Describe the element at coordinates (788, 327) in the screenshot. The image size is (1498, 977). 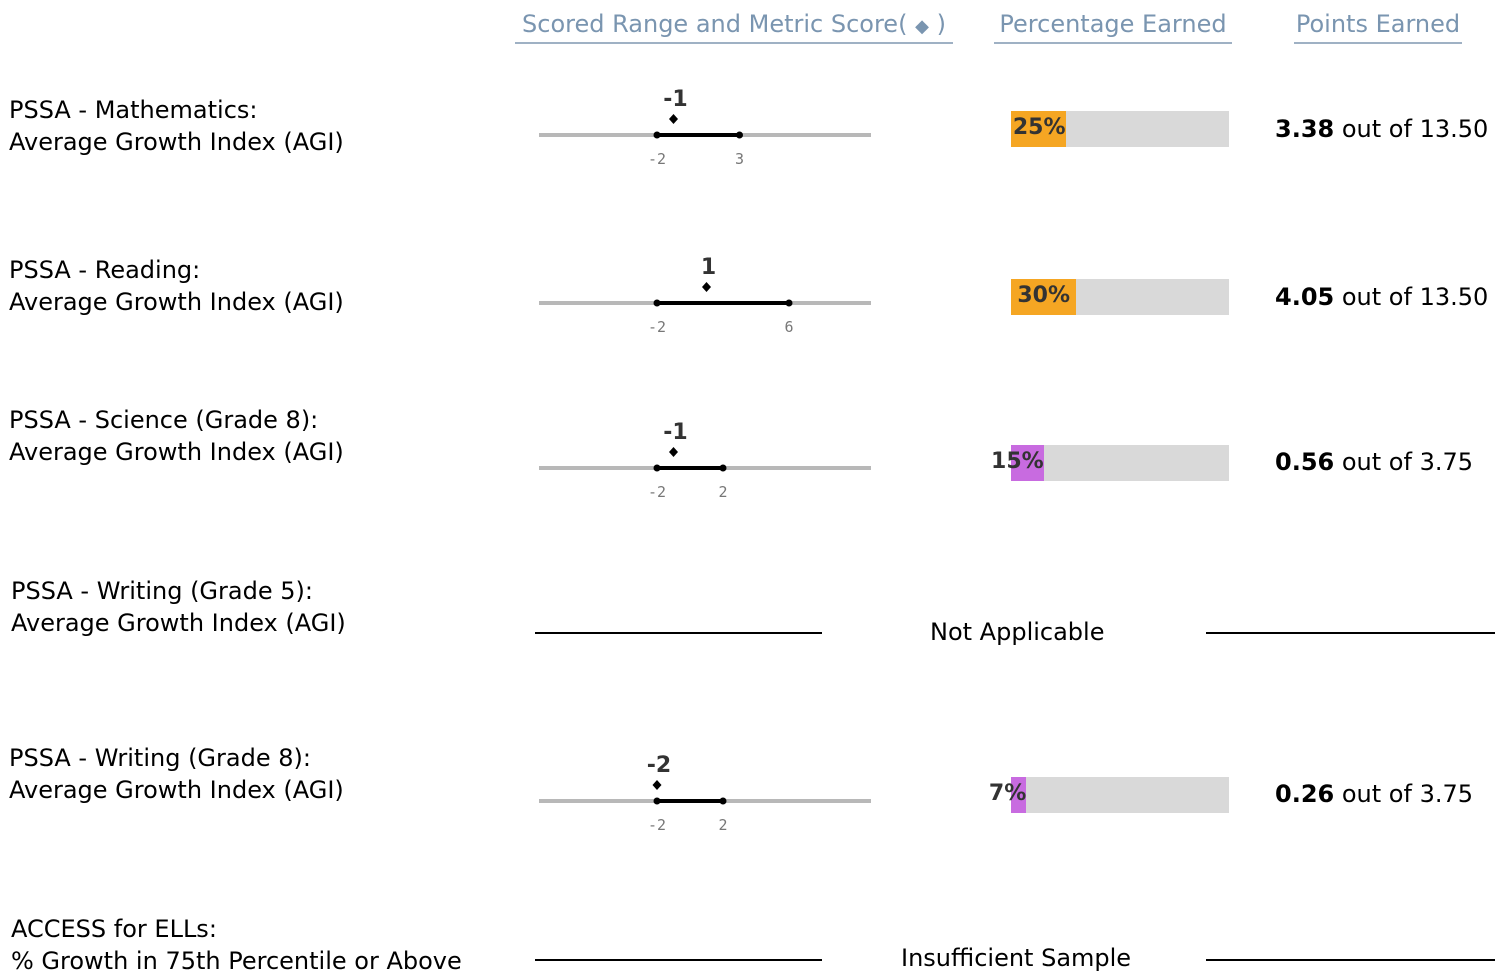
I see `range-max-label: 6` at that location.